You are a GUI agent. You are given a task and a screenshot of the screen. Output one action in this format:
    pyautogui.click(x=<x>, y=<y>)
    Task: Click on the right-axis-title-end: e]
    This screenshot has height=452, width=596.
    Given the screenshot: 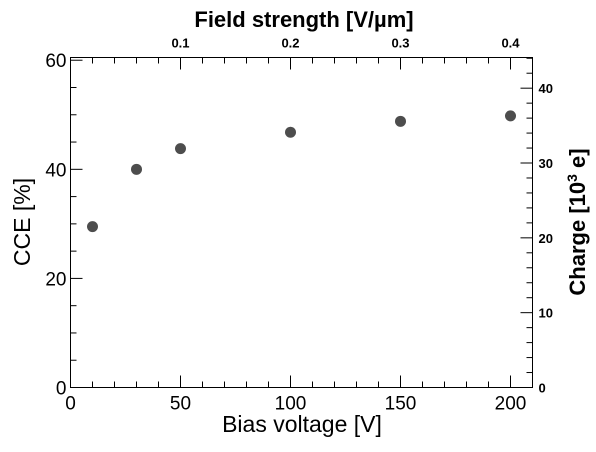 What is the action you would take?
    pyautogui.click(x=577, y=161)
    